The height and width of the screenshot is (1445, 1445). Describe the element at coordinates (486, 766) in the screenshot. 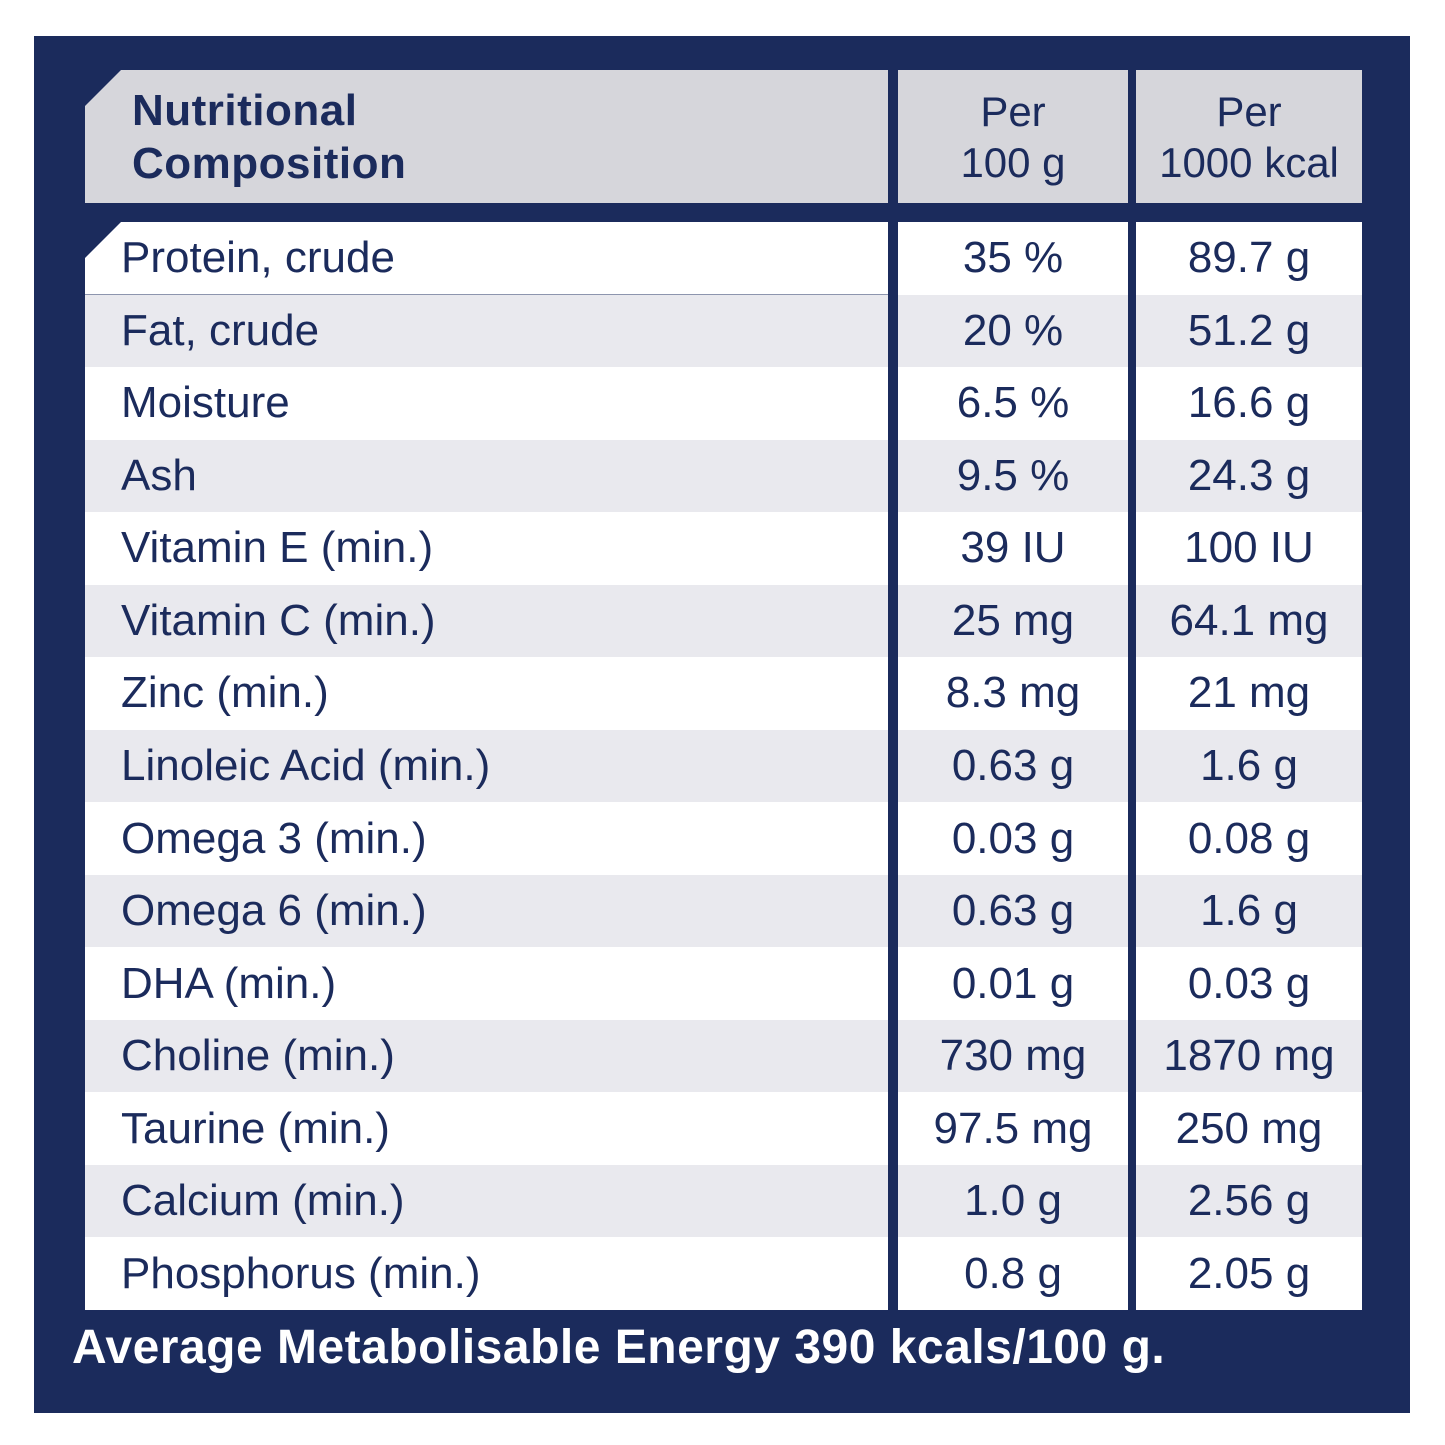

I see `row-label: Linoleic Acid (min.)` at that location.